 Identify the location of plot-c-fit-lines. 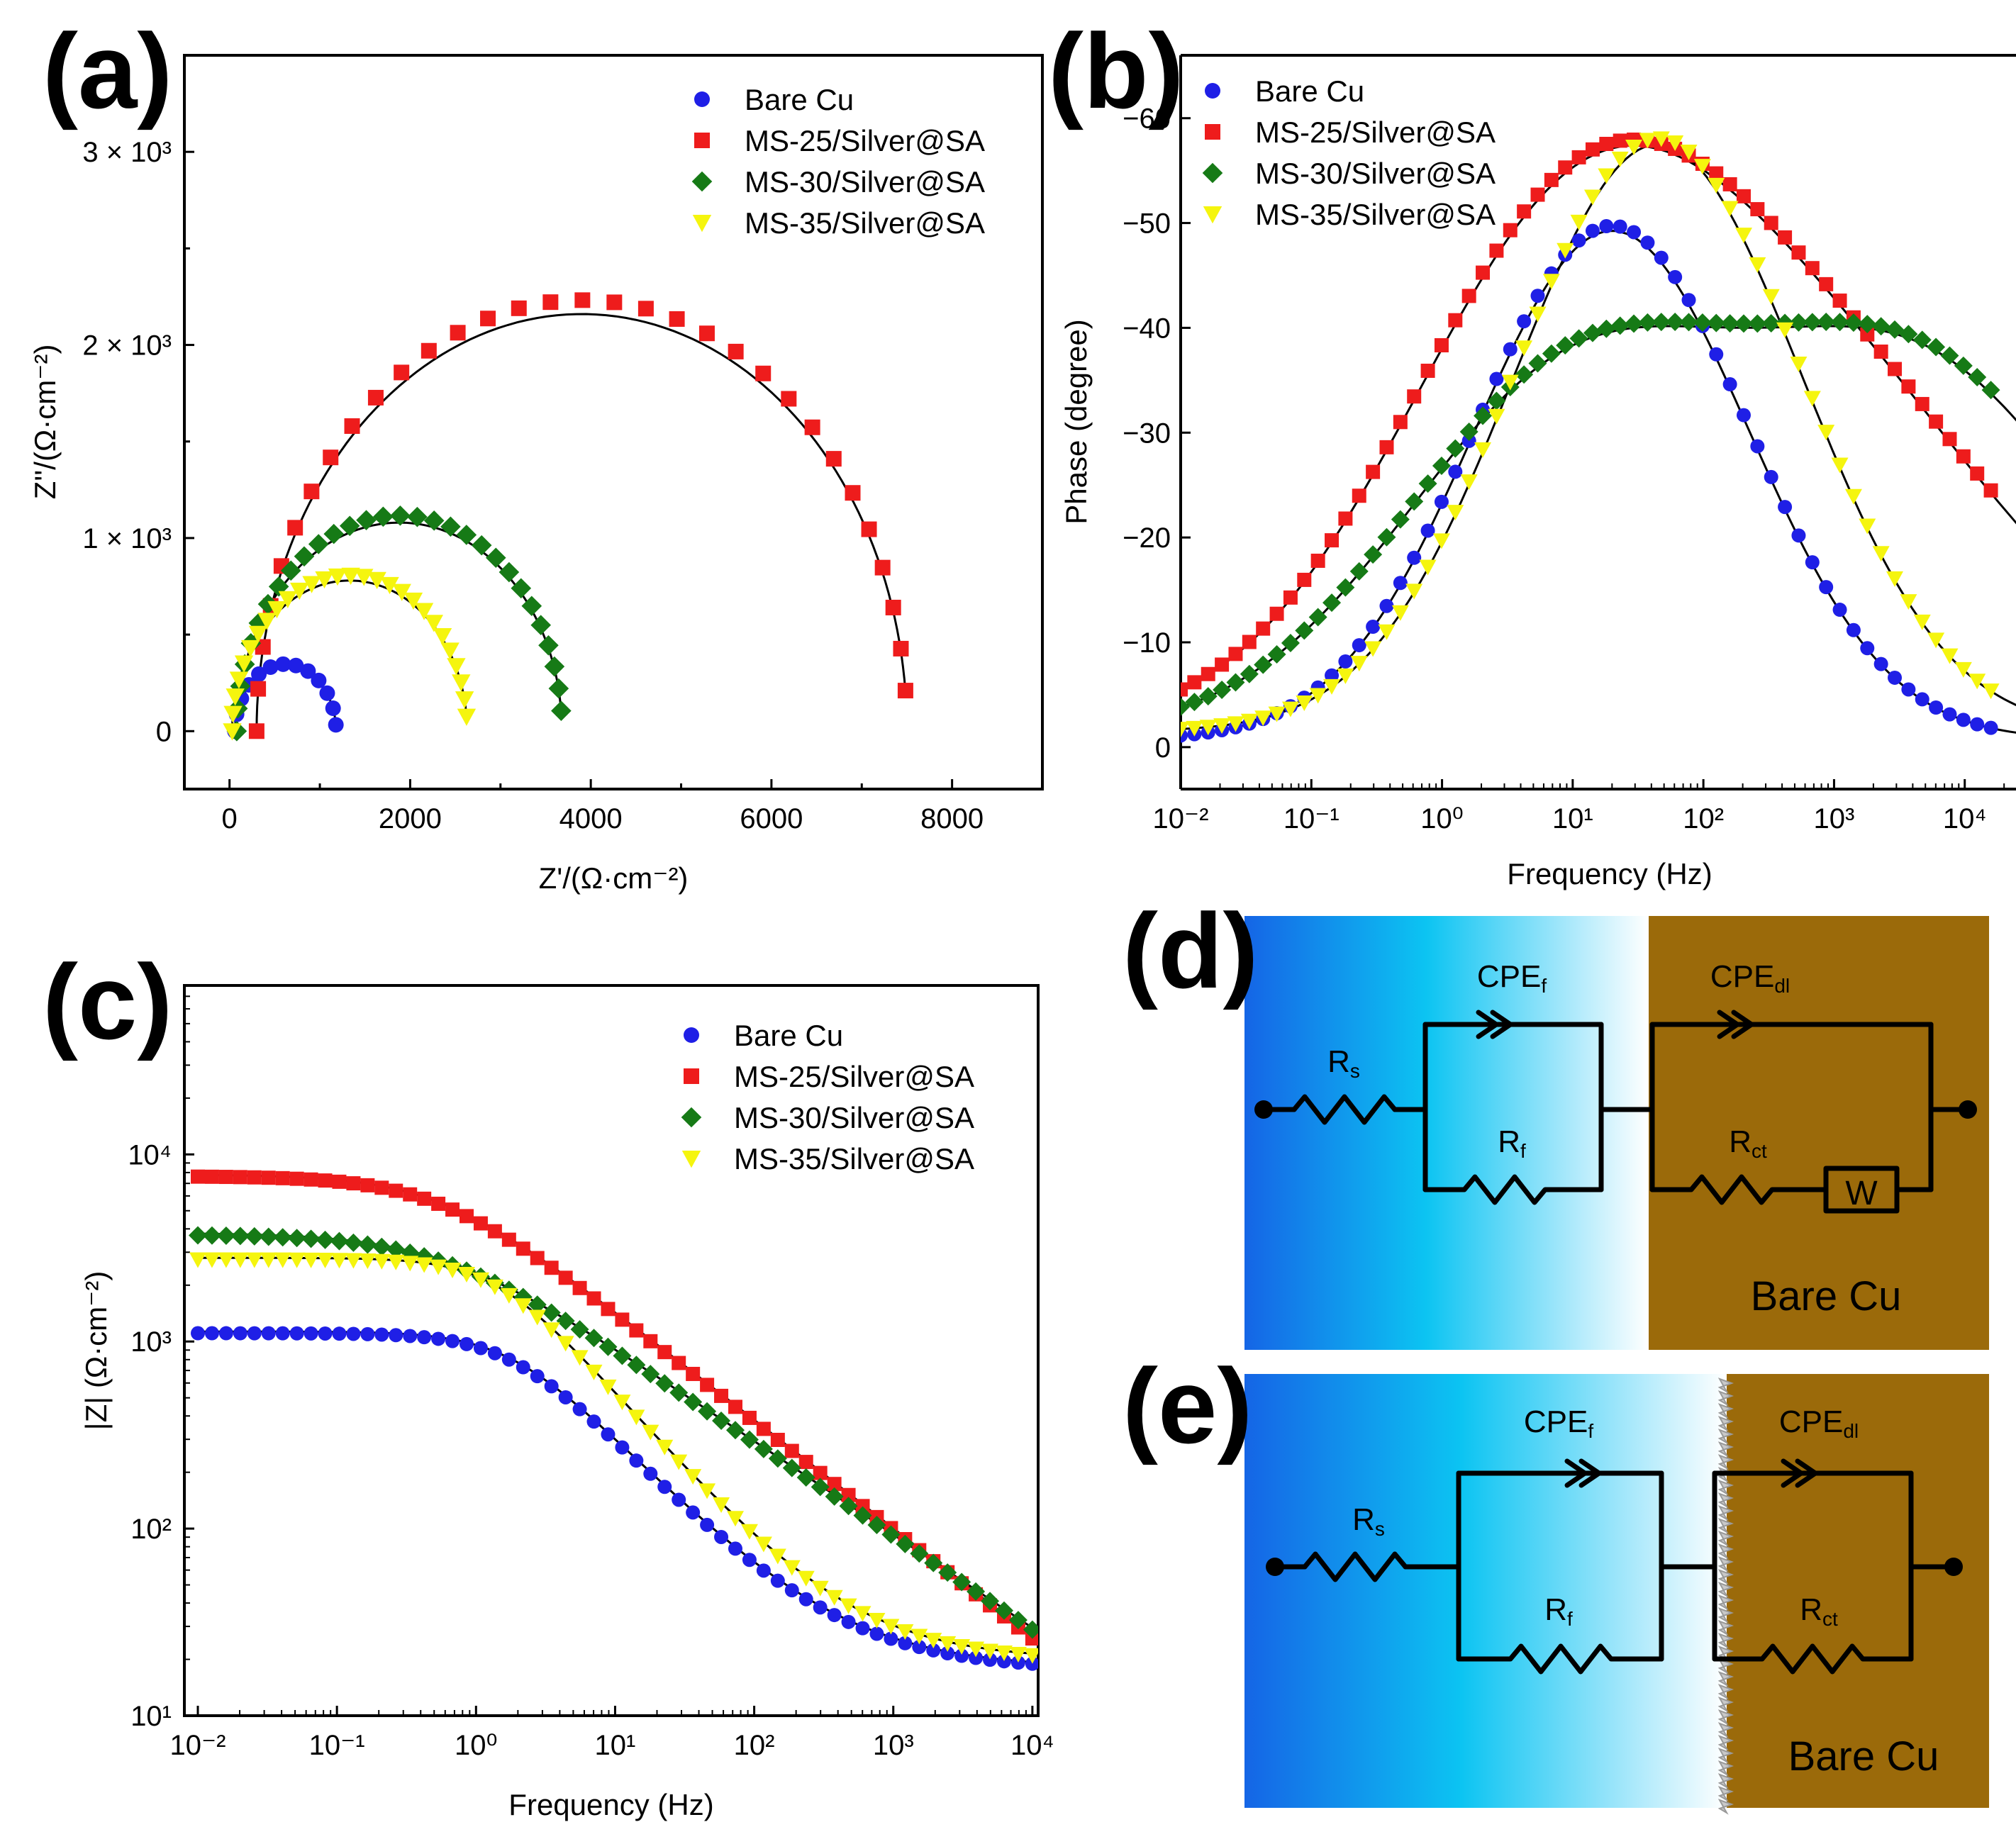
(615, 1418).